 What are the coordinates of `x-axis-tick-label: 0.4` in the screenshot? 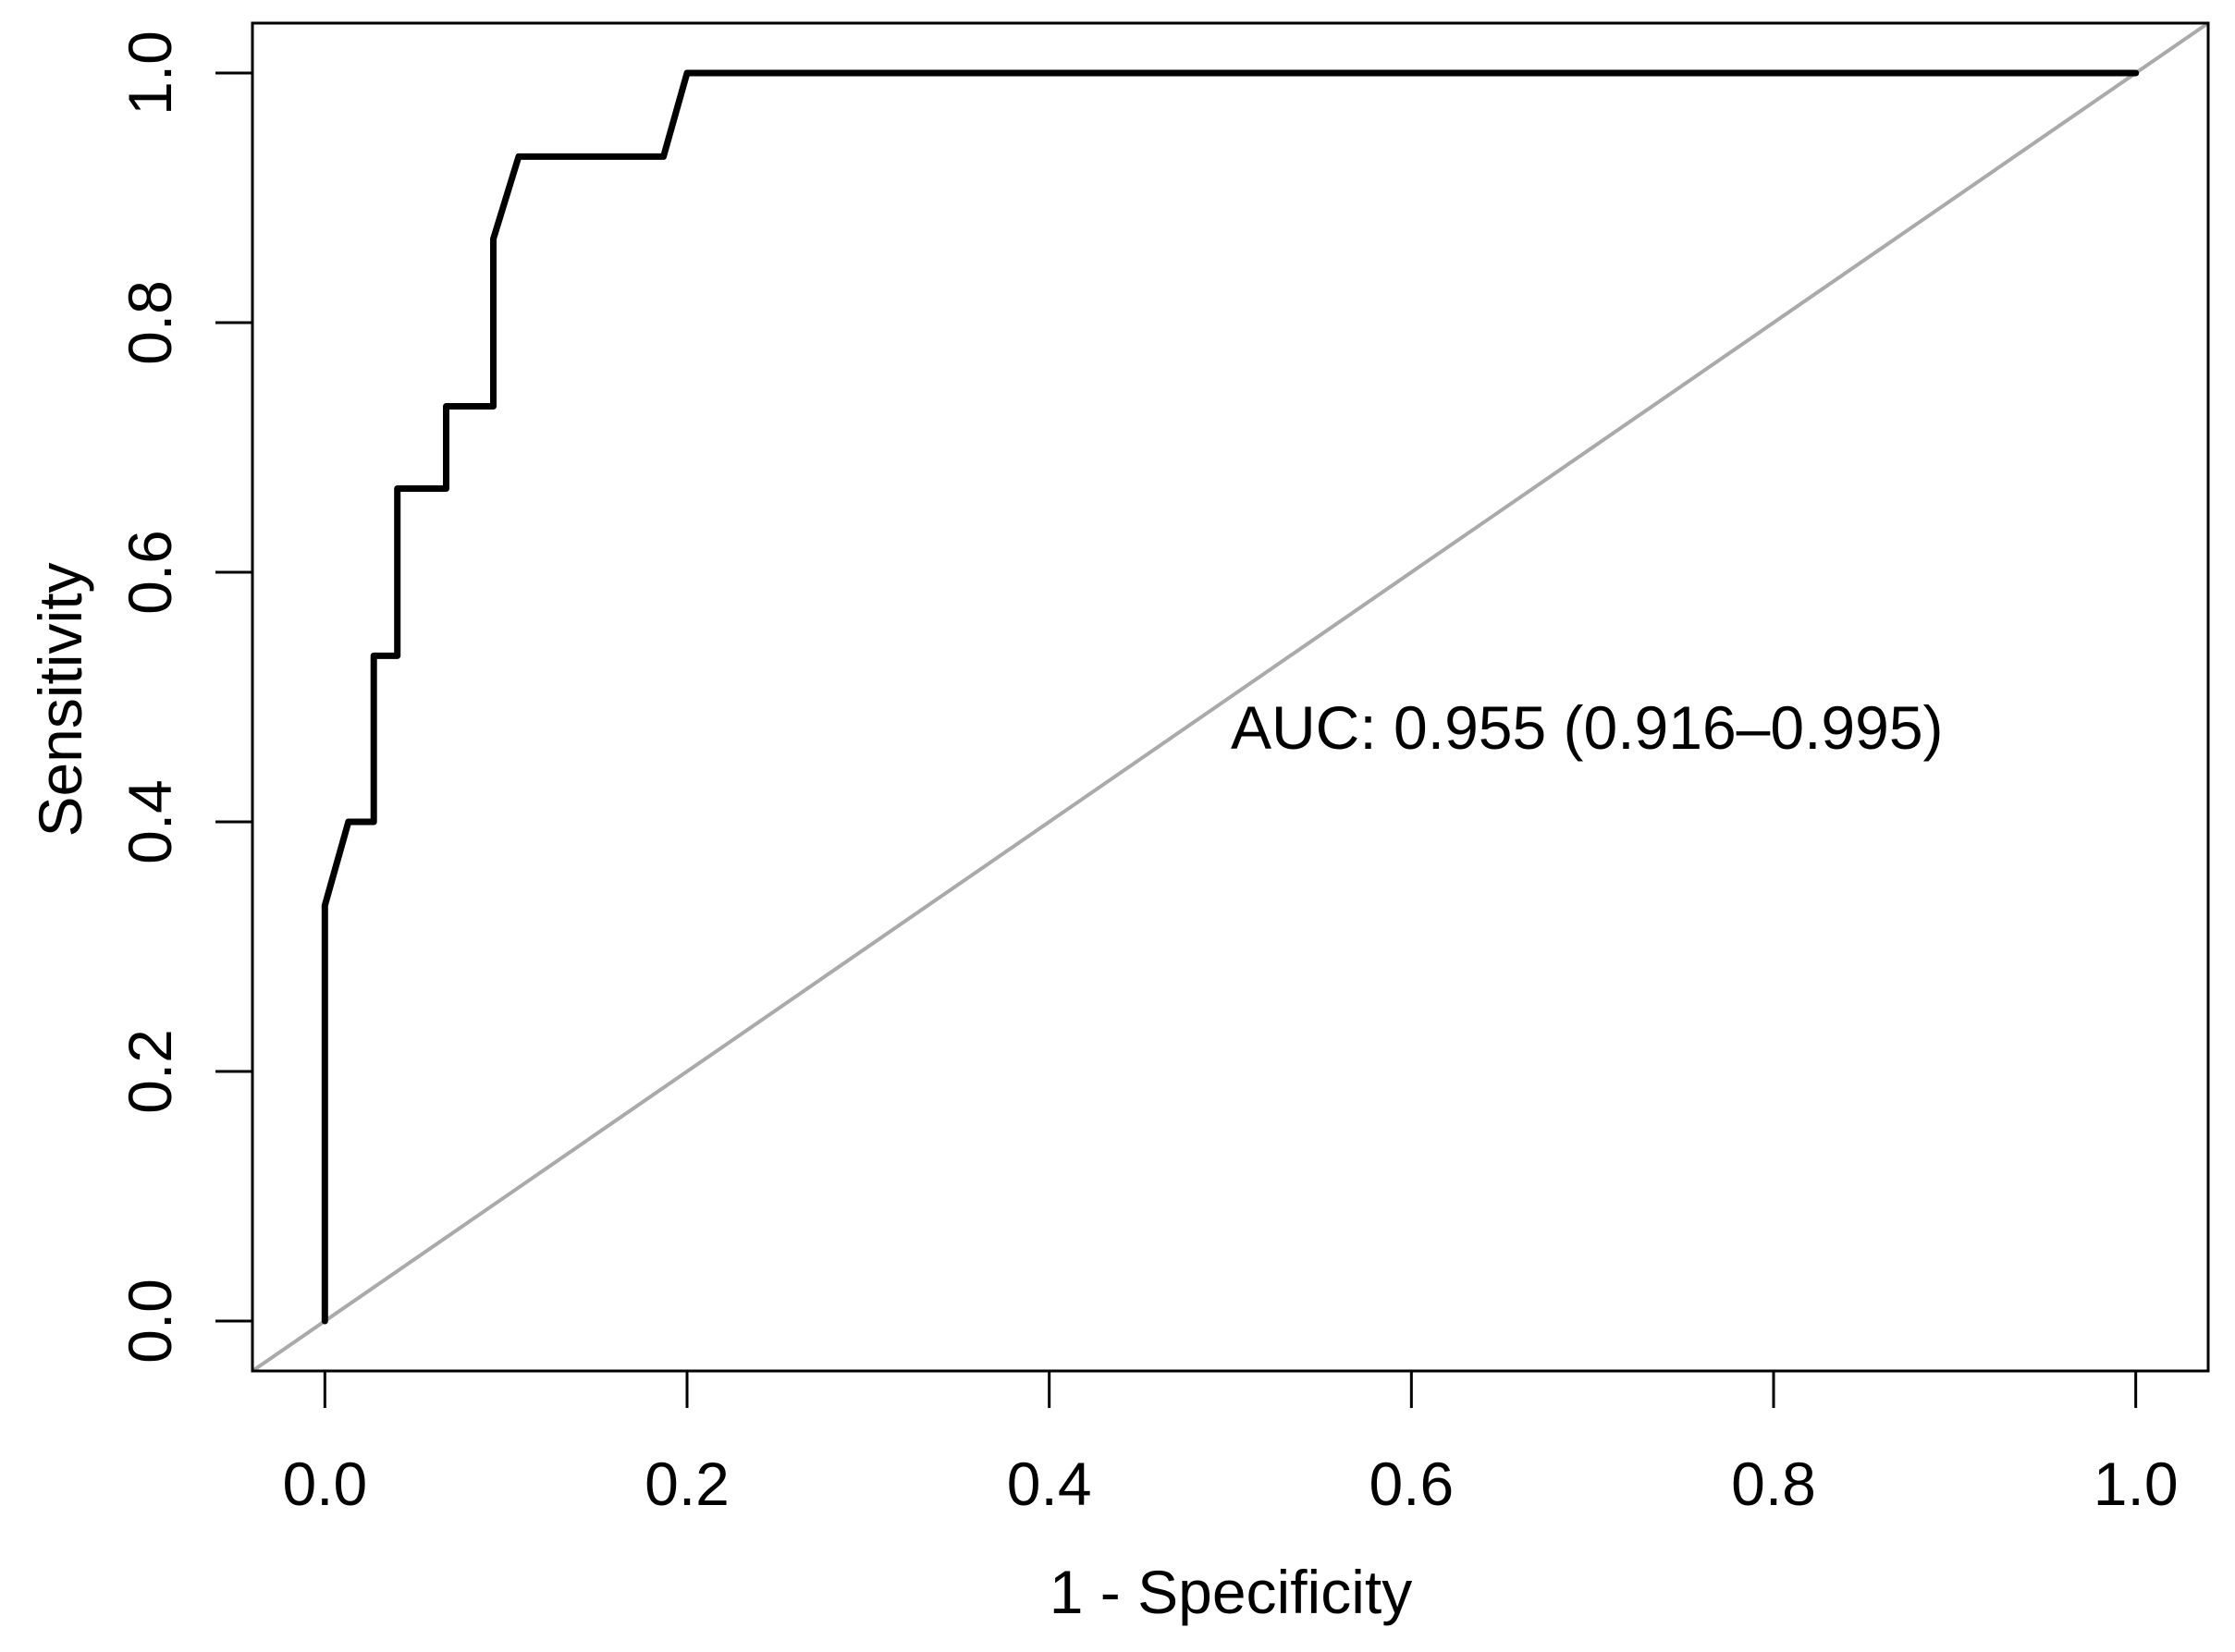 It's located at (1049, 1484).